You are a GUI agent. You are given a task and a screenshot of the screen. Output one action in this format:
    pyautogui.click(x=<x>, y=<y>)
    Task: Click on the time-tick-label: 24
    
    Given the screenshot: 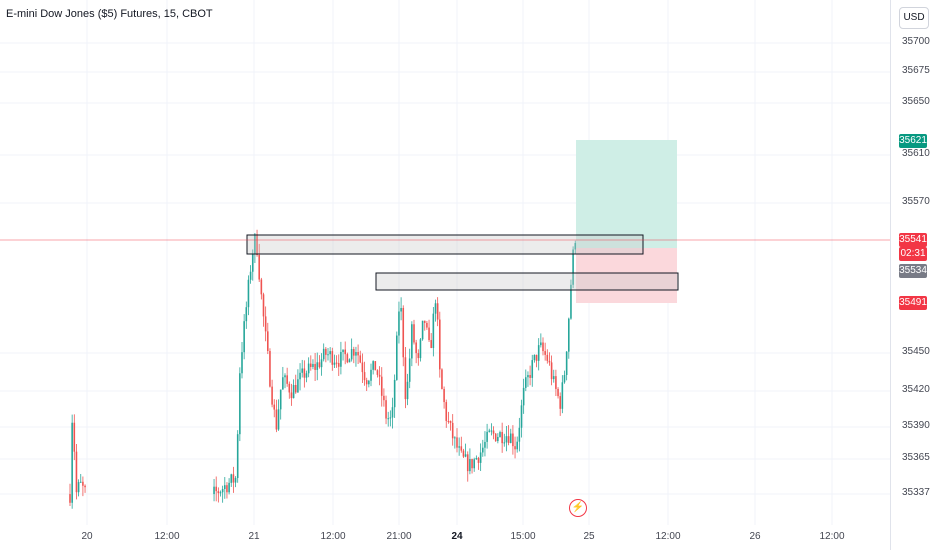 What is the action you would take?
    pyautogui.click(x=457, y=536)
    